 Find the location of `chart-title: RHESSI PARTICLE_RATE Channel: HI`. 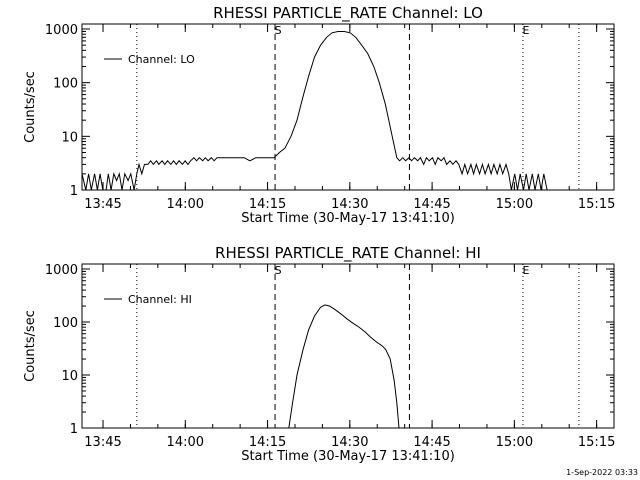

chart-title: RHESSI PARTICLE_RATE Channel: HI is located at coordinates (348, 253).